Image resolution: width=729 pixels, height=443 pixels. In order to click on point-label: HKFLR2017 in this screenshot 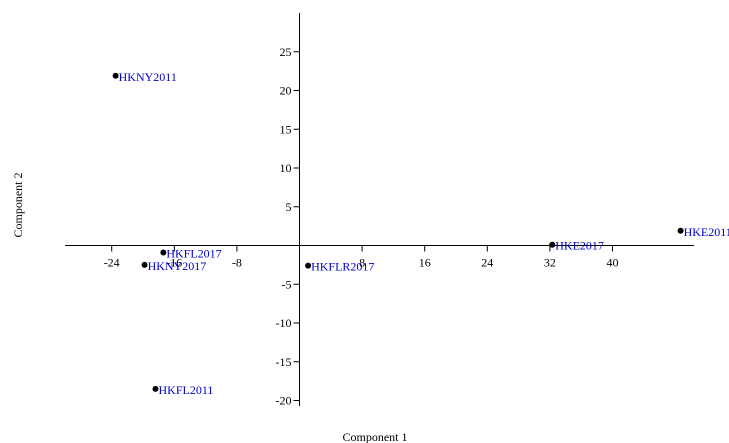, I will do `click(342, 267)`.